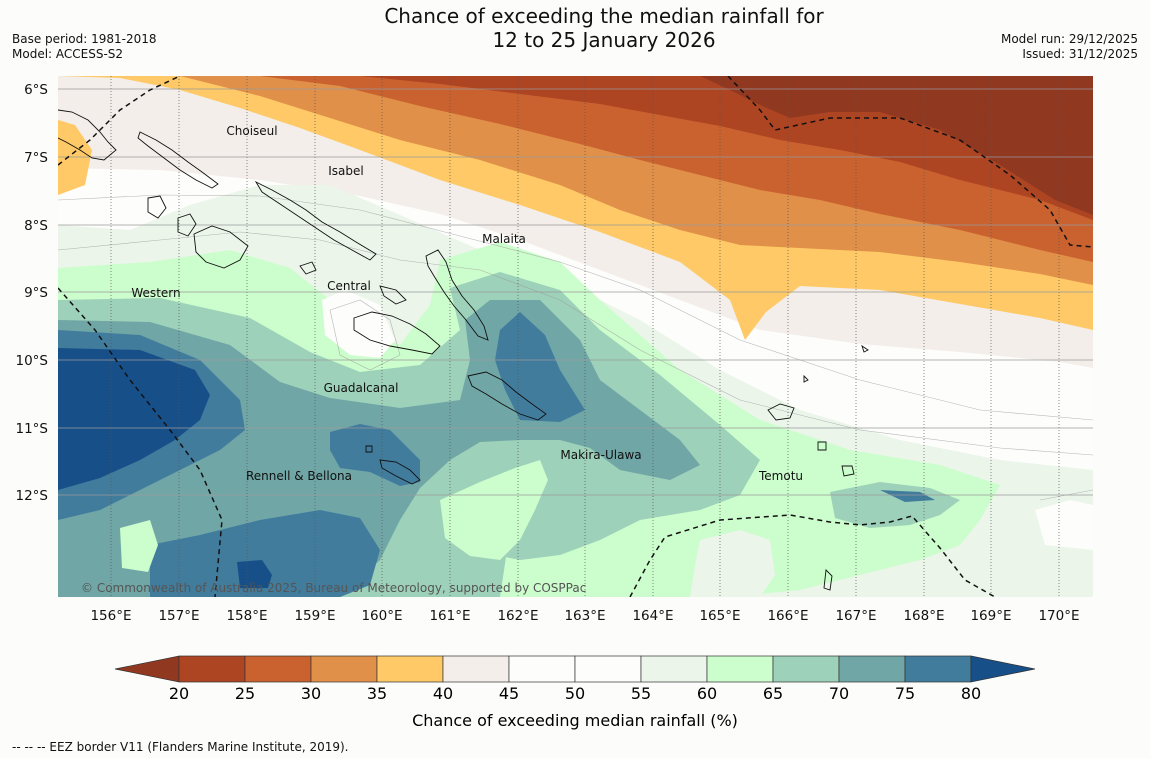 Image resolution: width=1150 pixels, height=758 pixels. I want to click on colorbar-tick: 70, so click(839, 693).